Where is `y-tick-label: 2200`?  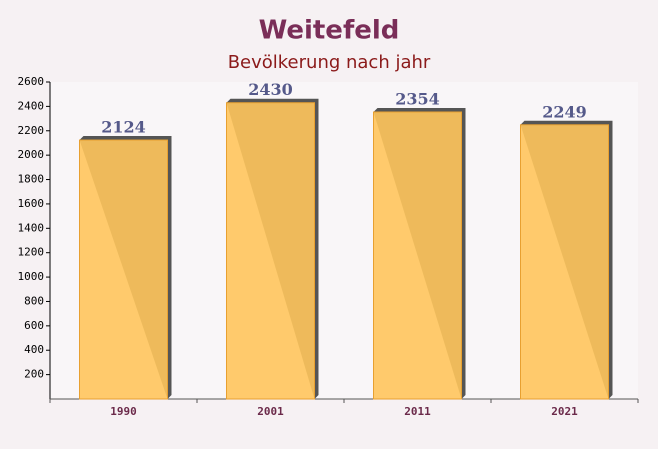 y-tick-label: 2200 is located at coordinates (31, 130).